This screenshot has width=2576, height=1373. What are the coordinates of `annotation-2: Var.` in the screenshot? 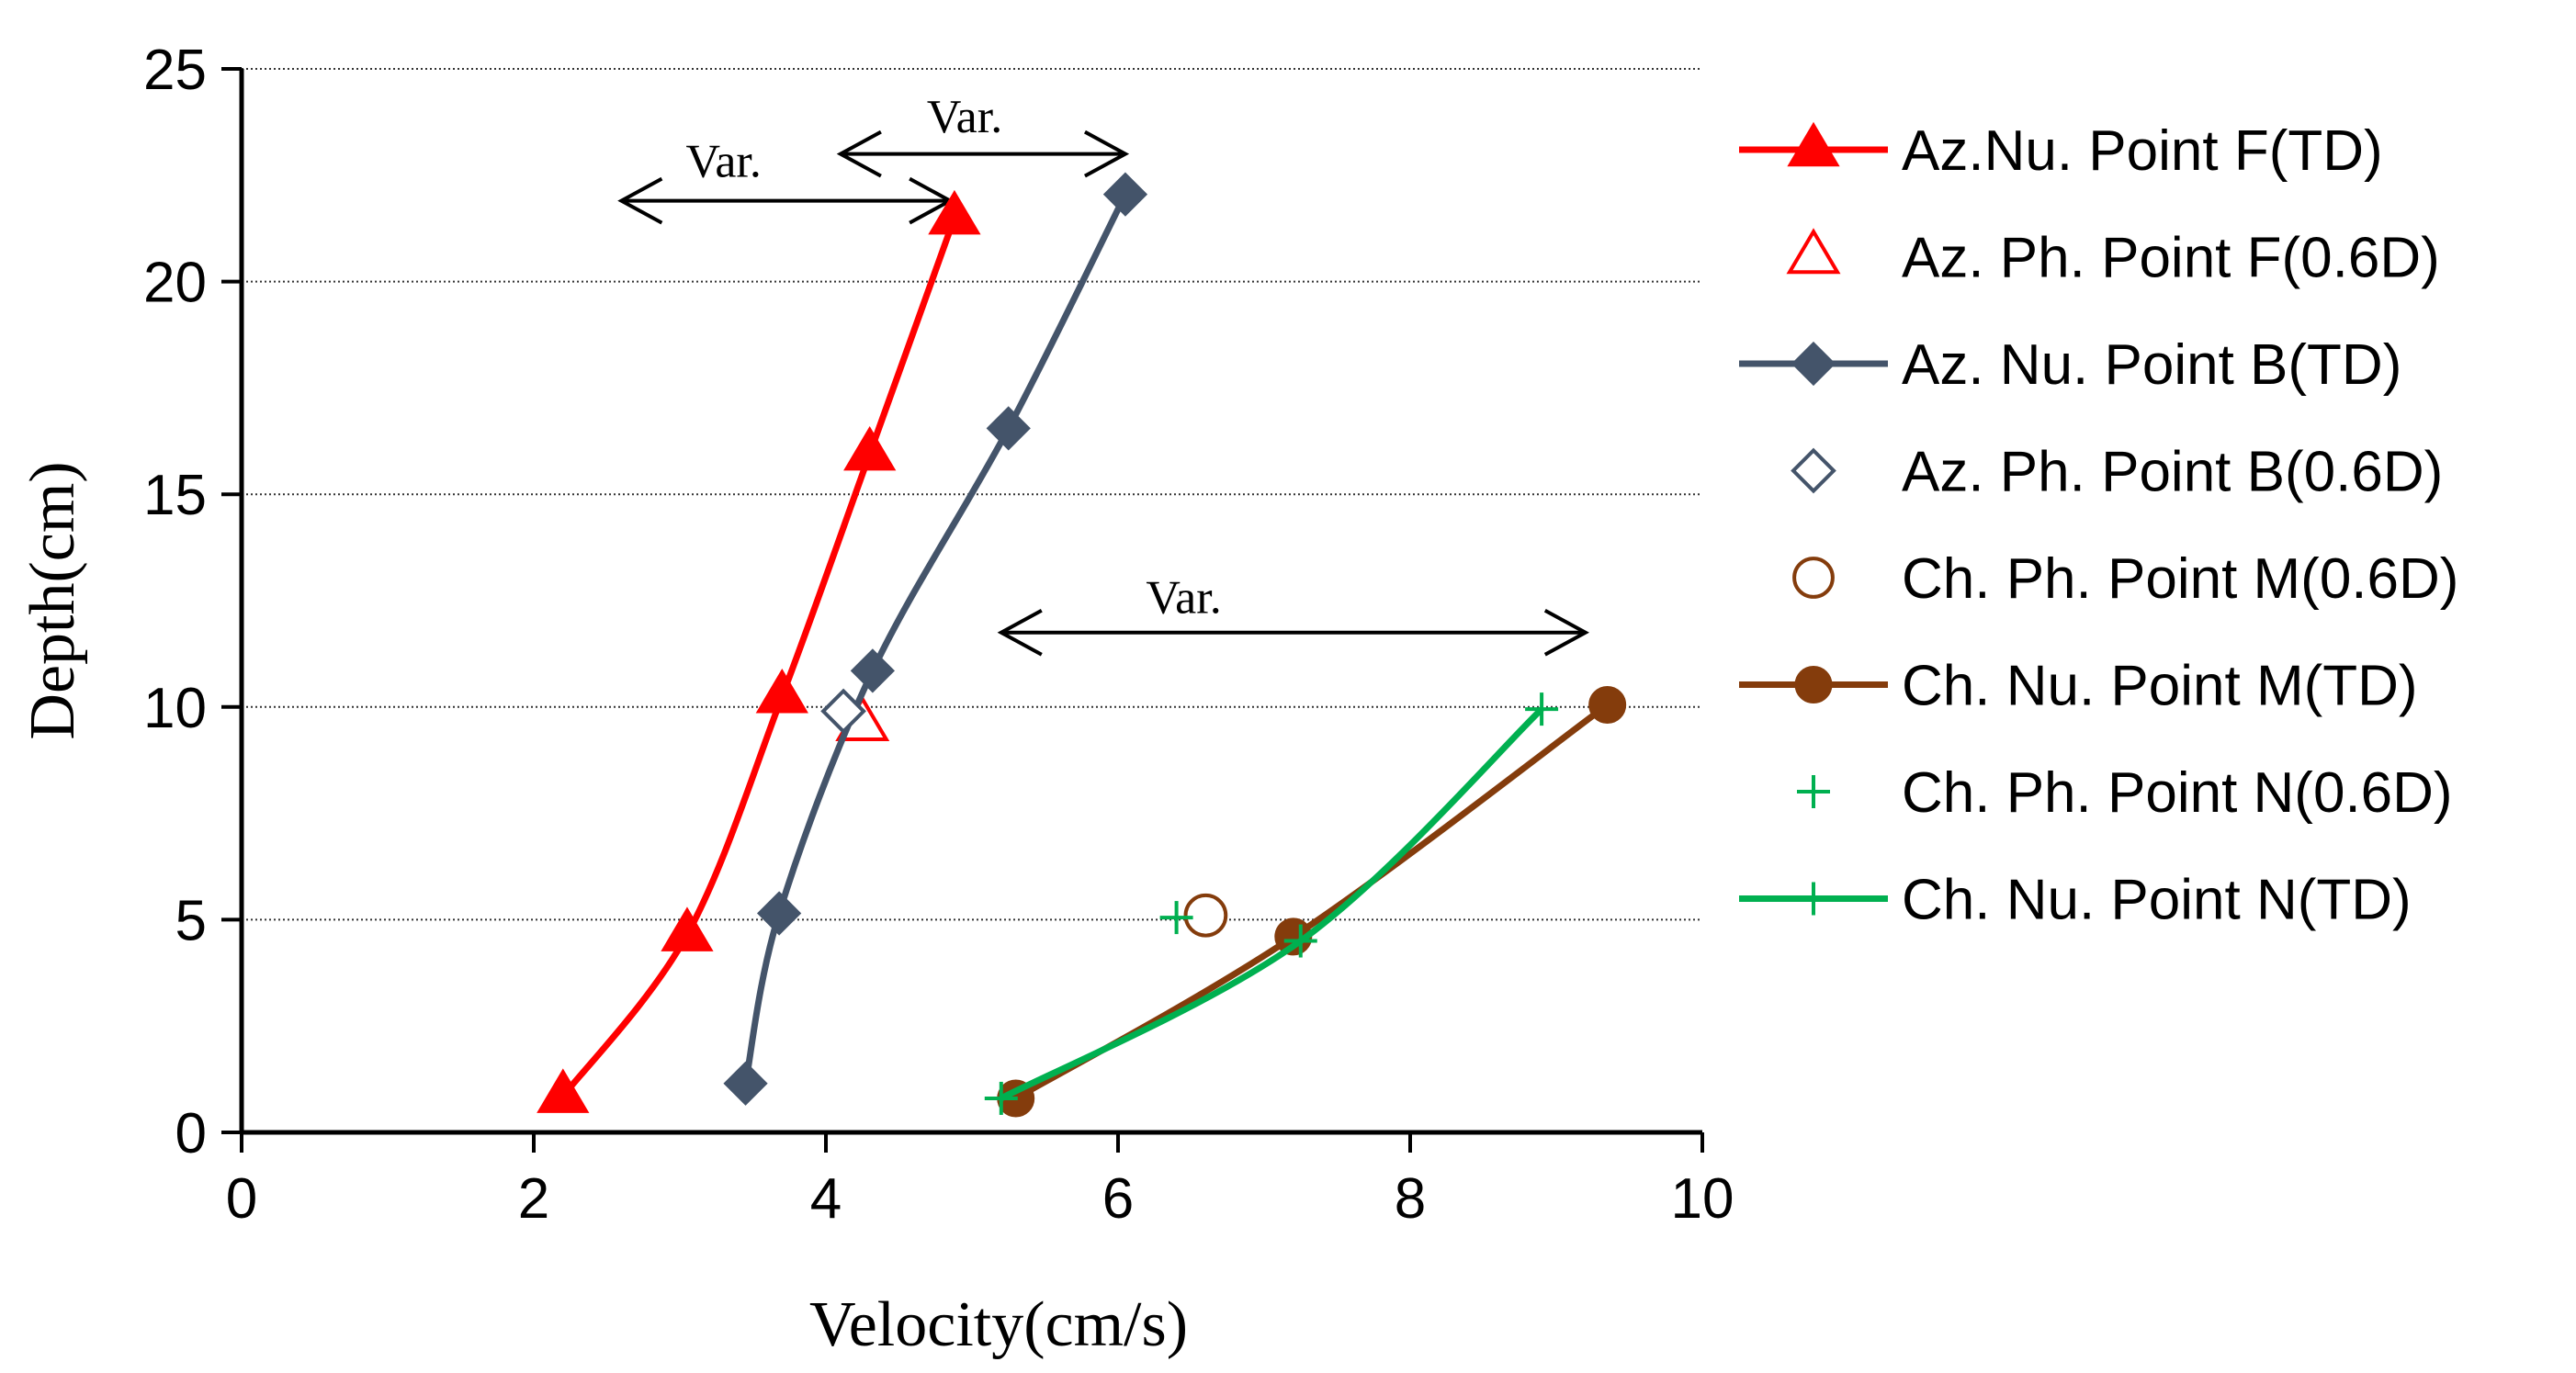 It's located at (1293, 614).